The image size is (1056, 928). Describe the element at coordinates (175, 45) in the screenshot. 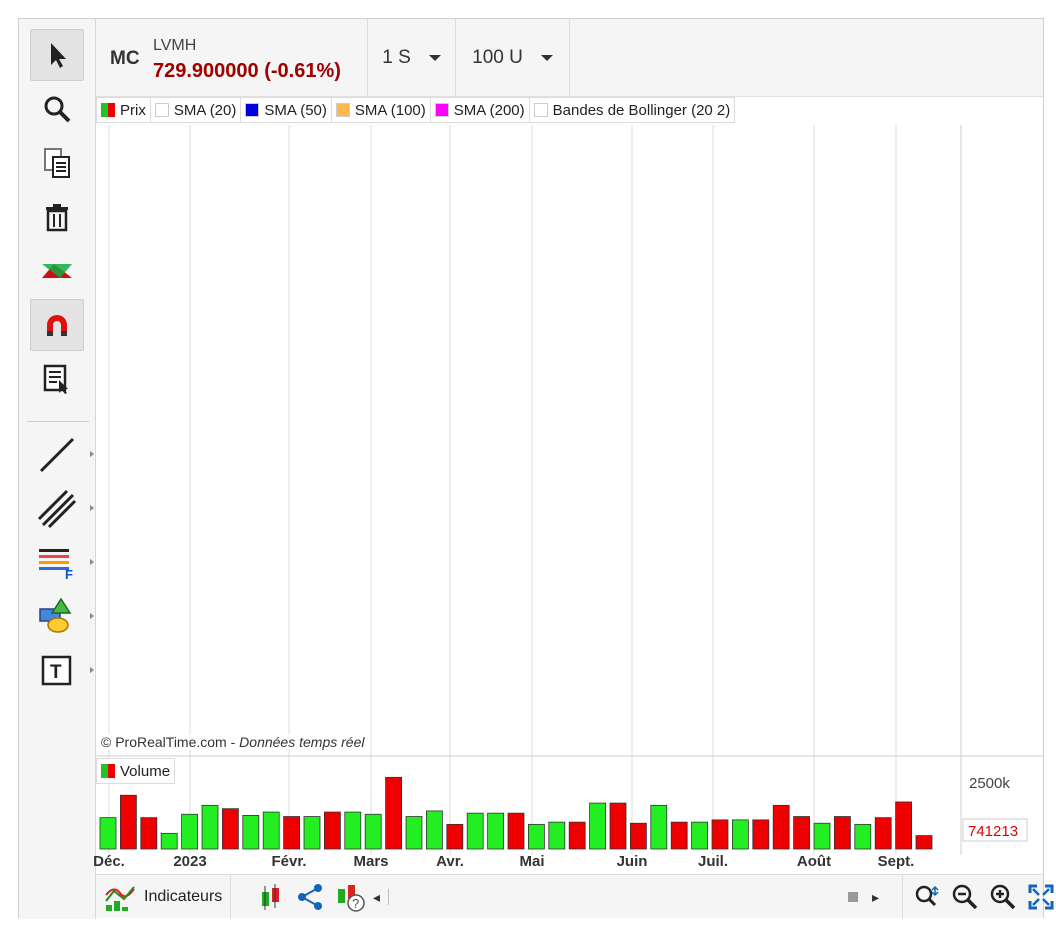

I see `instrument-name: LVMH` at that location.